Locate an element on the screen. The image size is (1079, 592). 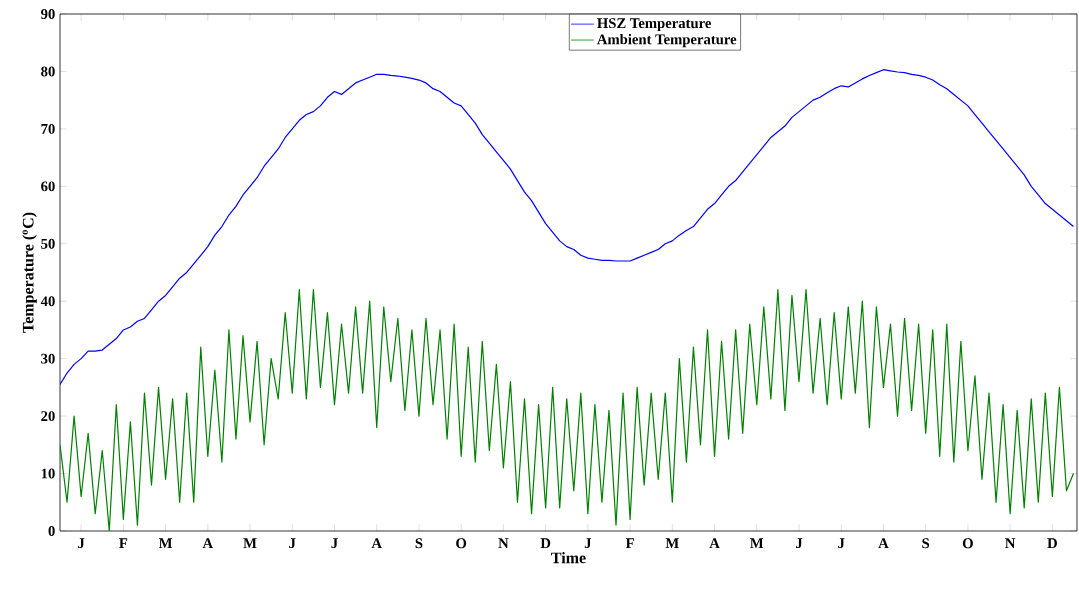
y-tick-label: 90 is located at coordinates (48, 14).